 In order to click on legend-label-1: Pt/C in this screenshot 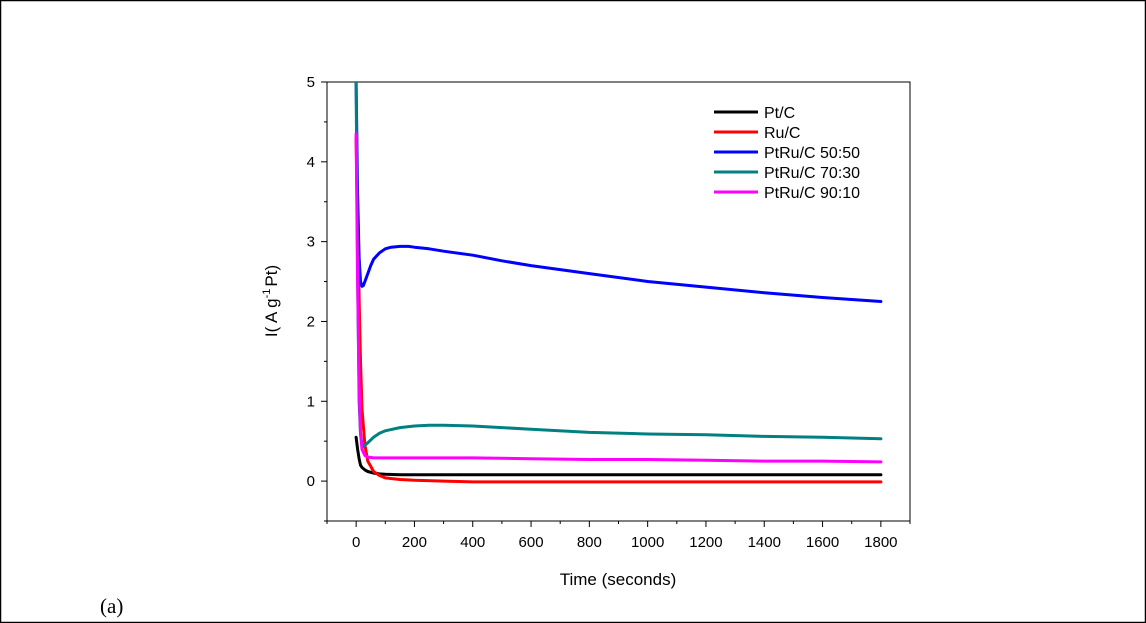, I will do `click(779, 113)`.